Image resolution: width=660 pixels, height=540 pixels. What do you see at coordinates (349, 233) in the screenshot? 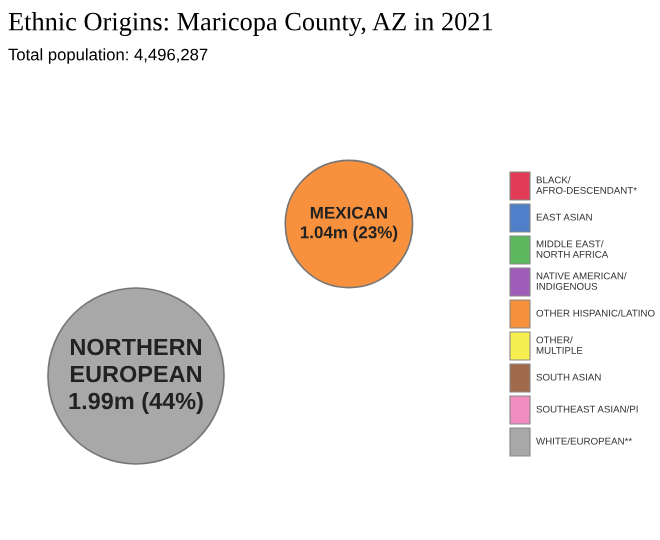
I see `data-label: 1.04m (23%)` at bounding box center [349, 233].